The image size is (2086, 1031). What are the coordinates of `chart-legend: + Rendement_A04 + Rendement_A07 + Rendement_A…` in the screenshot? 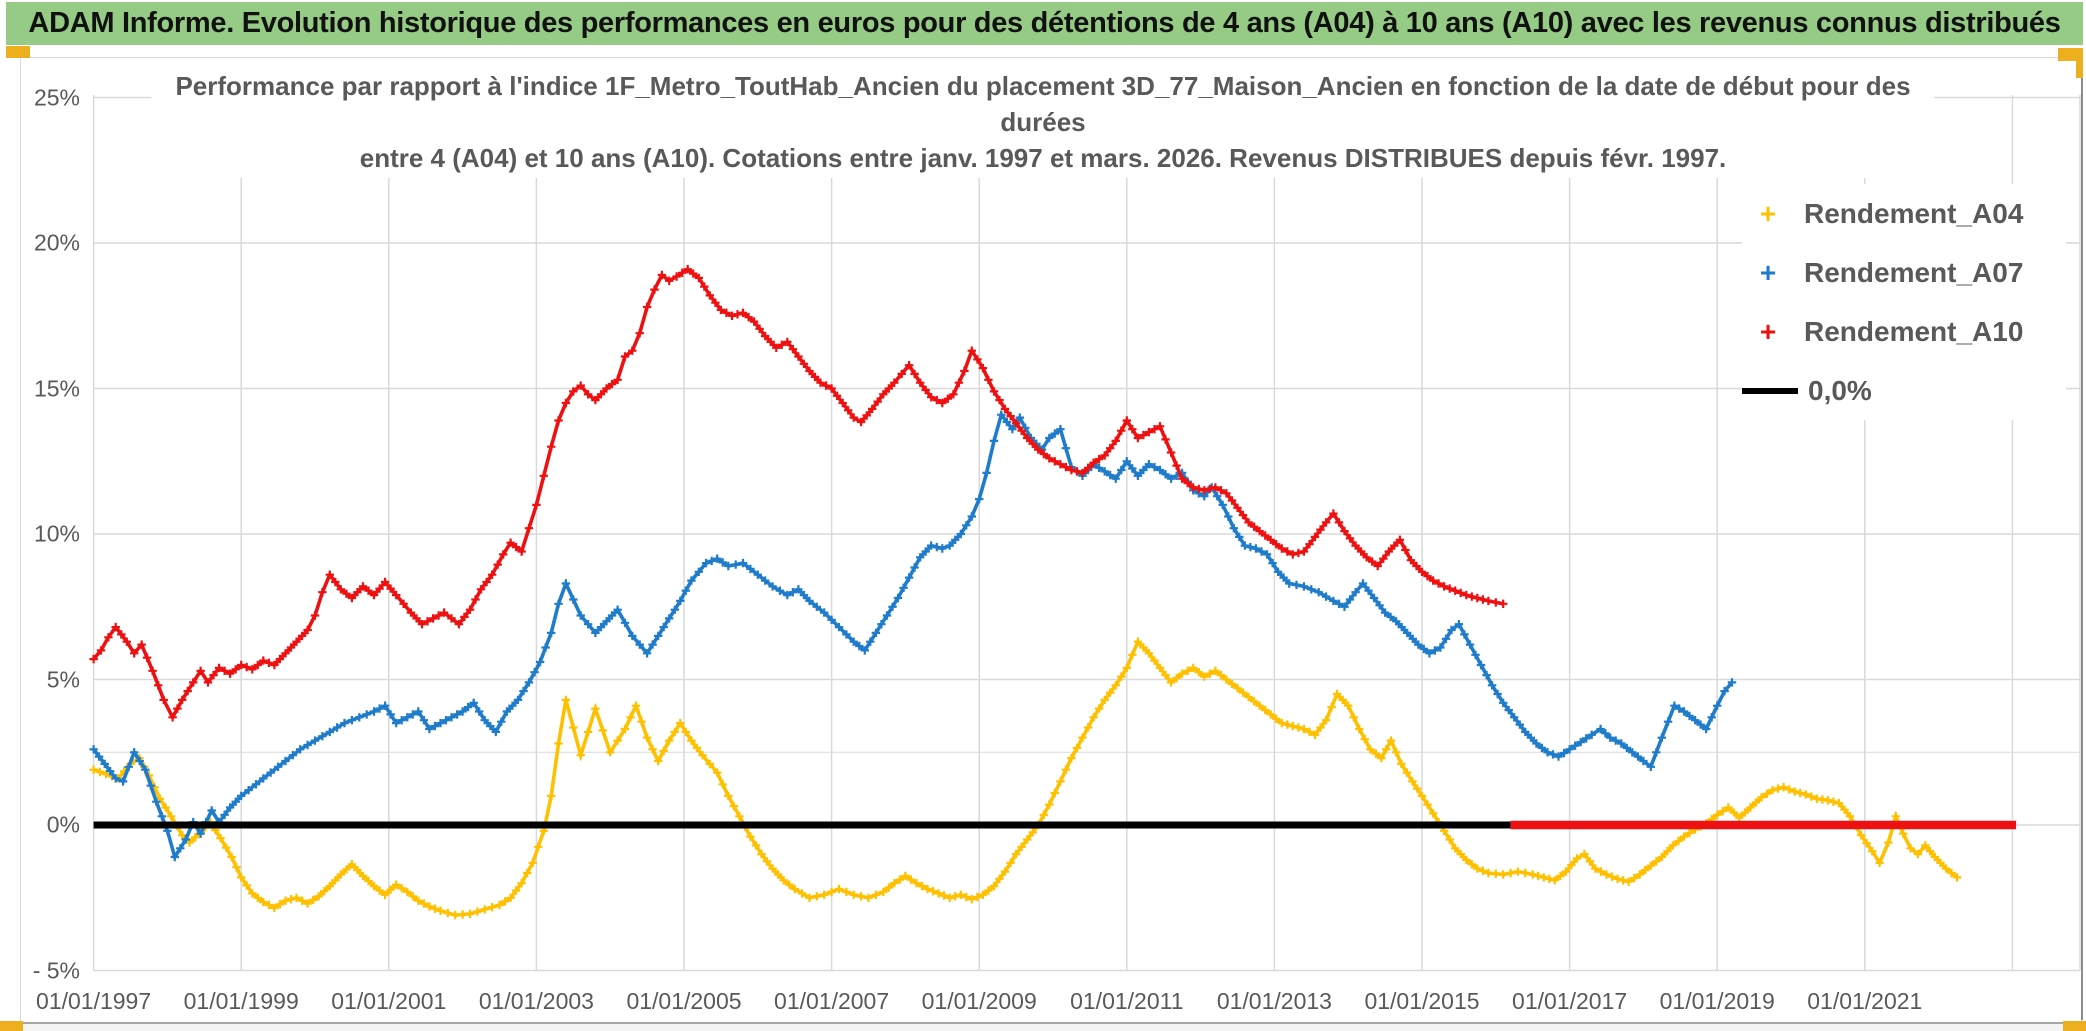 It's located at (1904, 302).